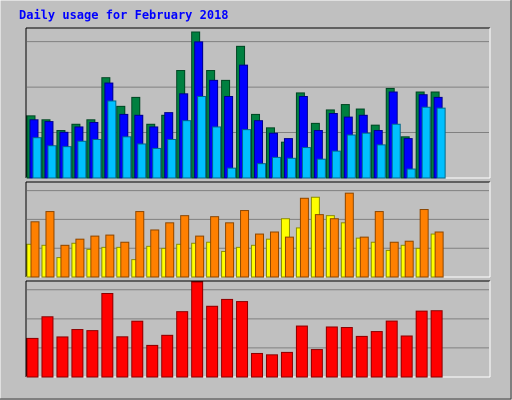 Image resolution: width=512 pixels, height=400 pixels. I want to click on chart-title: Daily usage for February 2018, so click(124, 15).